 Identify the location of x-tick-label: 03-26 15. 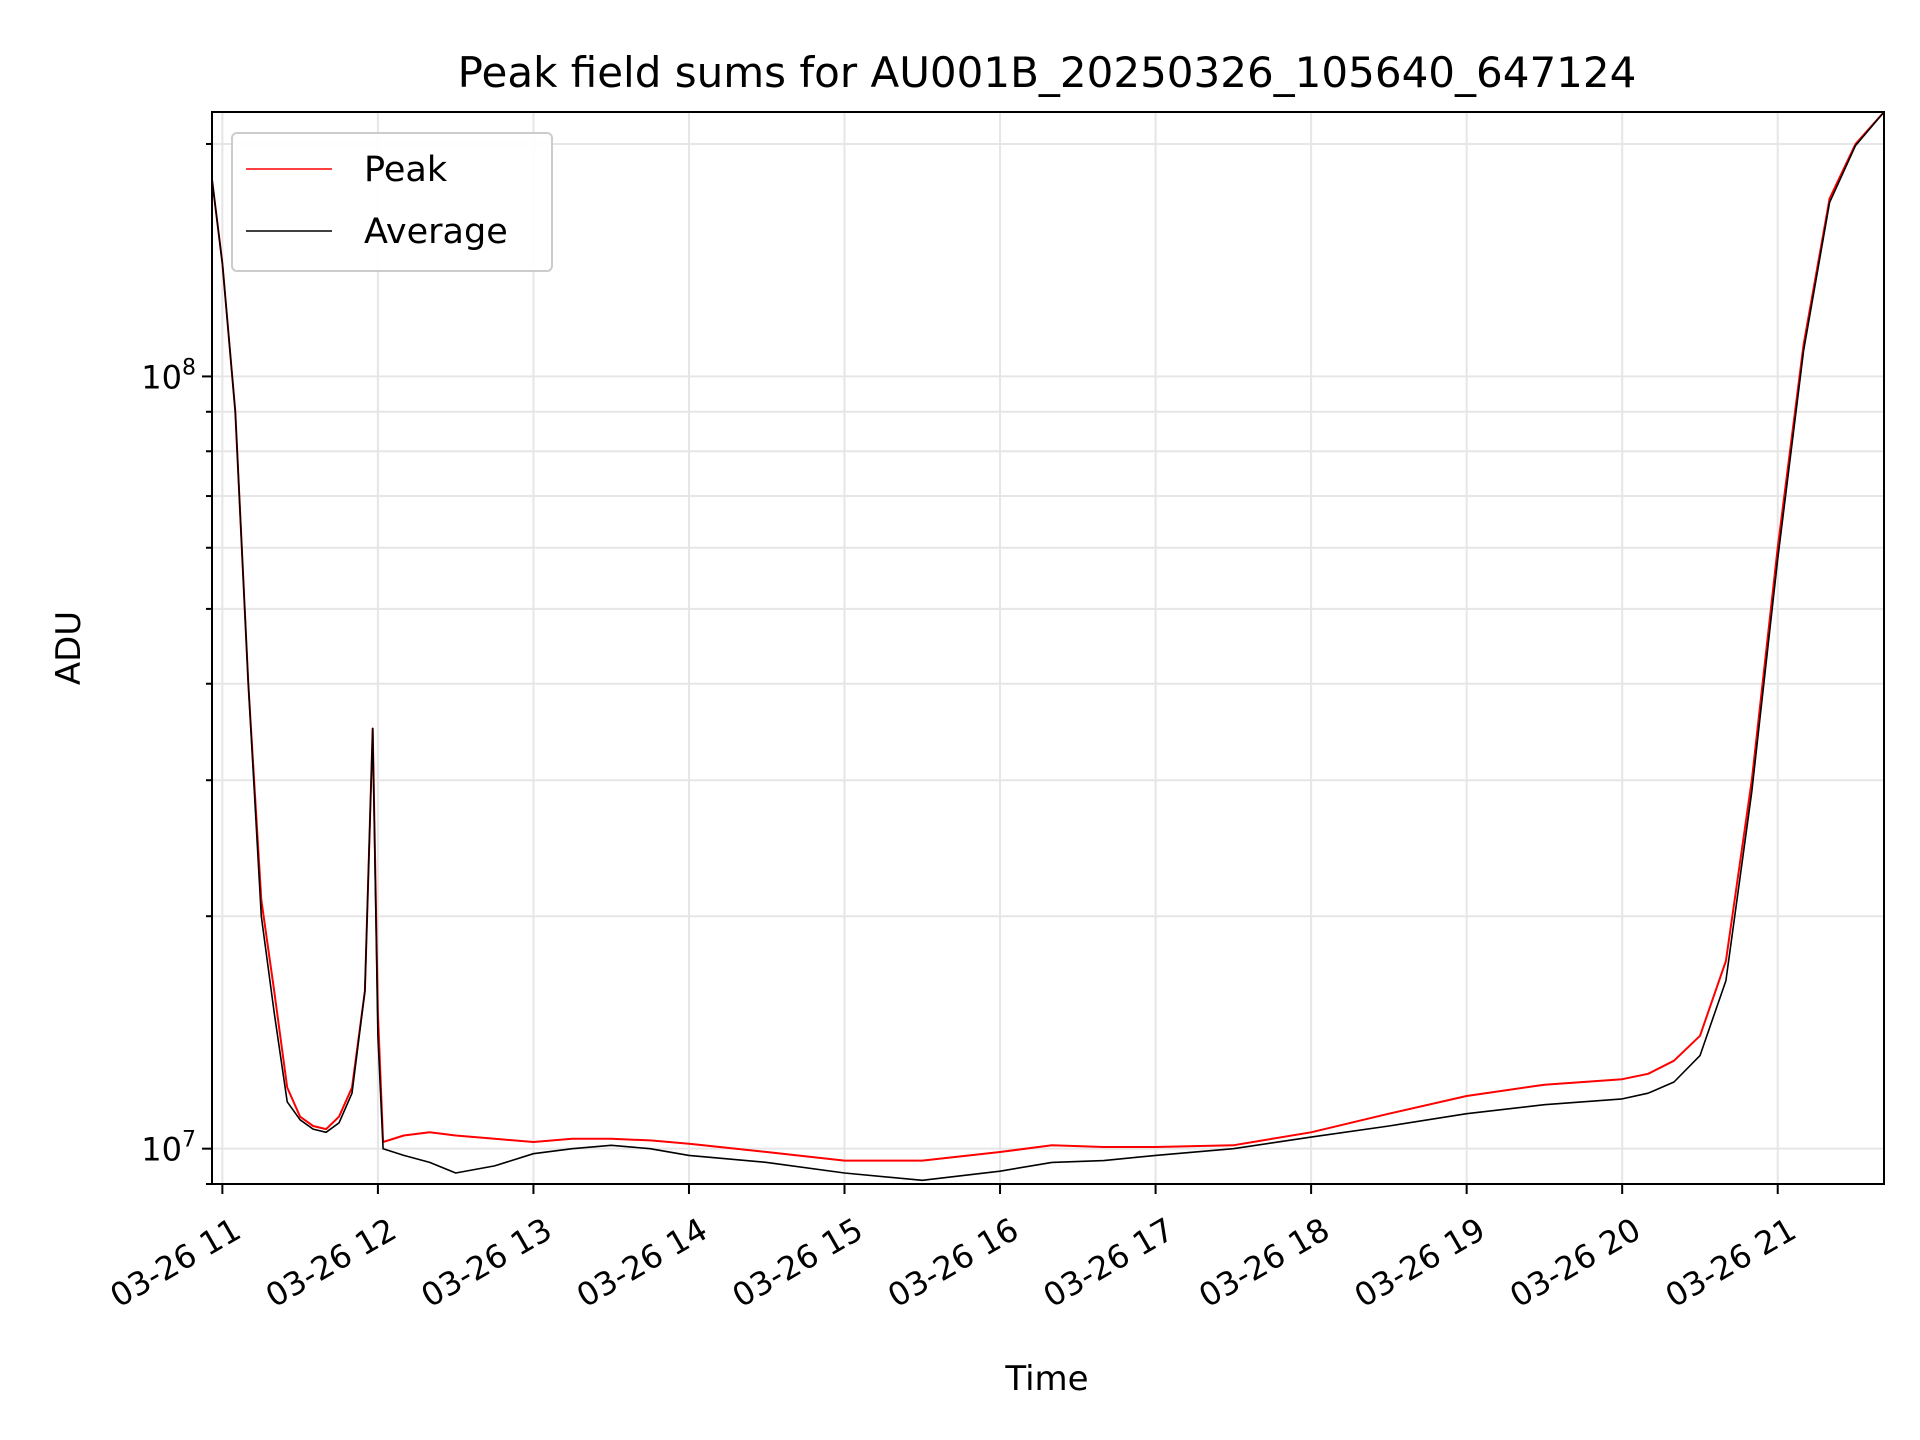
(798, 1262).